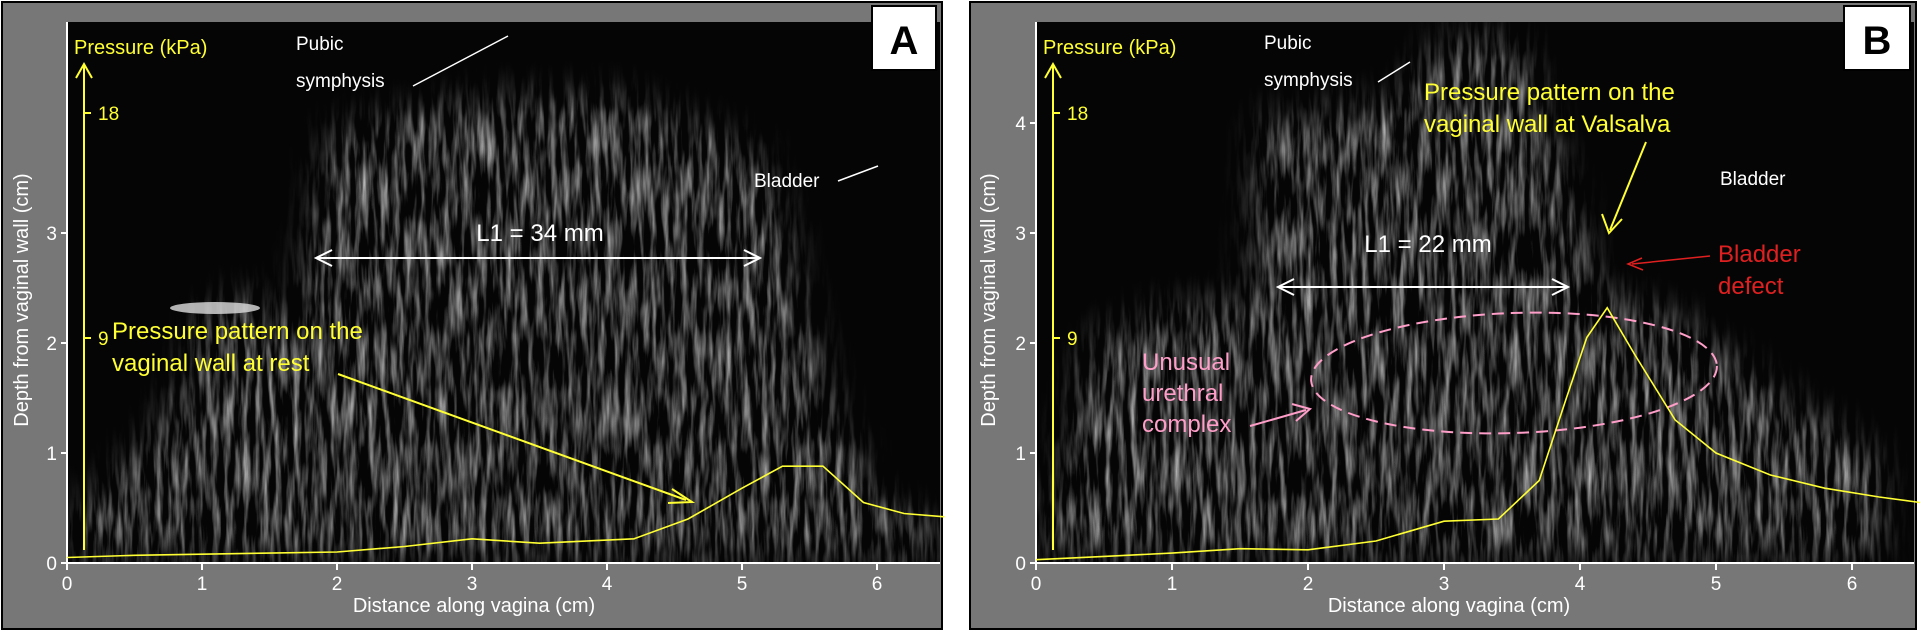 This screenshot has width=1920, height=635. Describe the element at coordinates (474, 606) in the screenshot. I see `panel-a-x-axis-label: Distance along vagina (cm)` at that location.